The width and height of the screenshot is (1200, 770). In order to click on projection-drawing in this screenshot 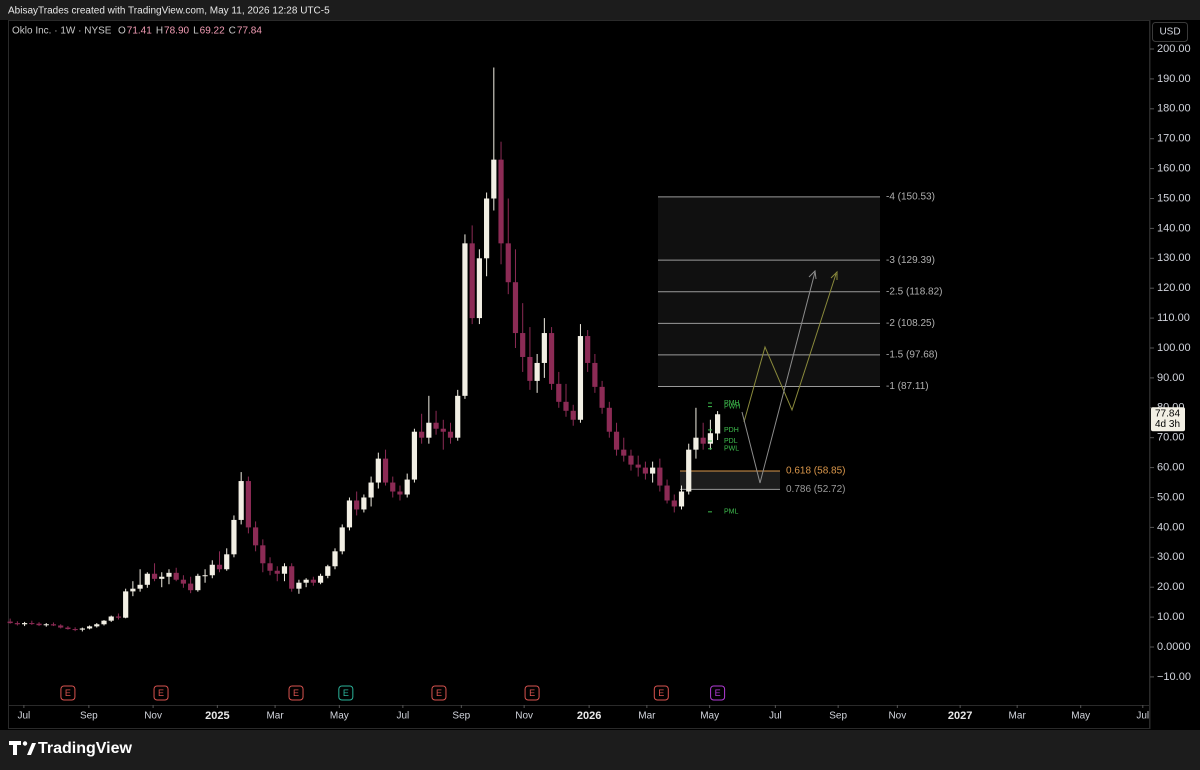, I will do `click(789, 376)`.